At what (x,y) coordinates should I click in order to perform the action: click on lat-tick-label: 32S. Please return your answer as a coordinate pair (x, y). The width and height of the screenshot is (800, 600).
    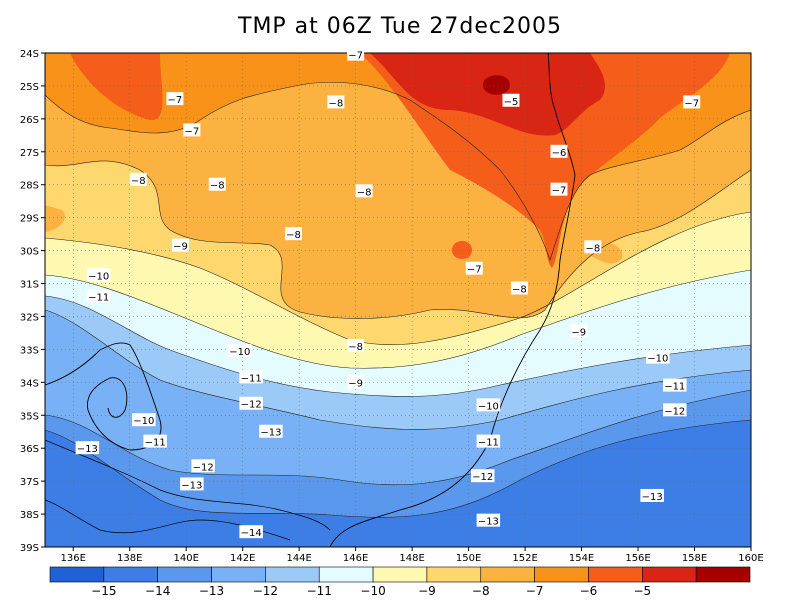
    Looking at the image, I should click on (29, 317).